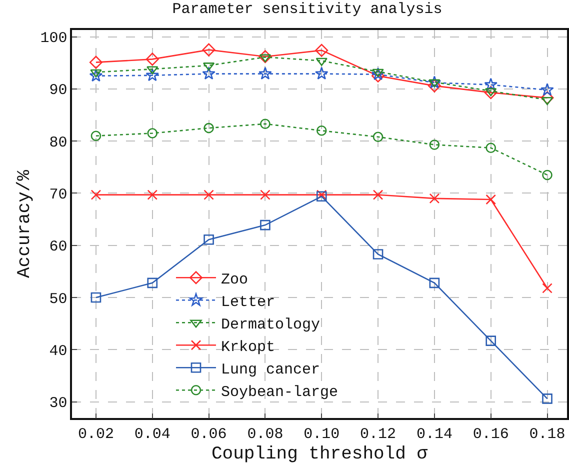 This screenshot has width=569, height=466. Describe the element at coordinates (58, 195) in the screenshot. I see `y-tick-label: 70` at that location.